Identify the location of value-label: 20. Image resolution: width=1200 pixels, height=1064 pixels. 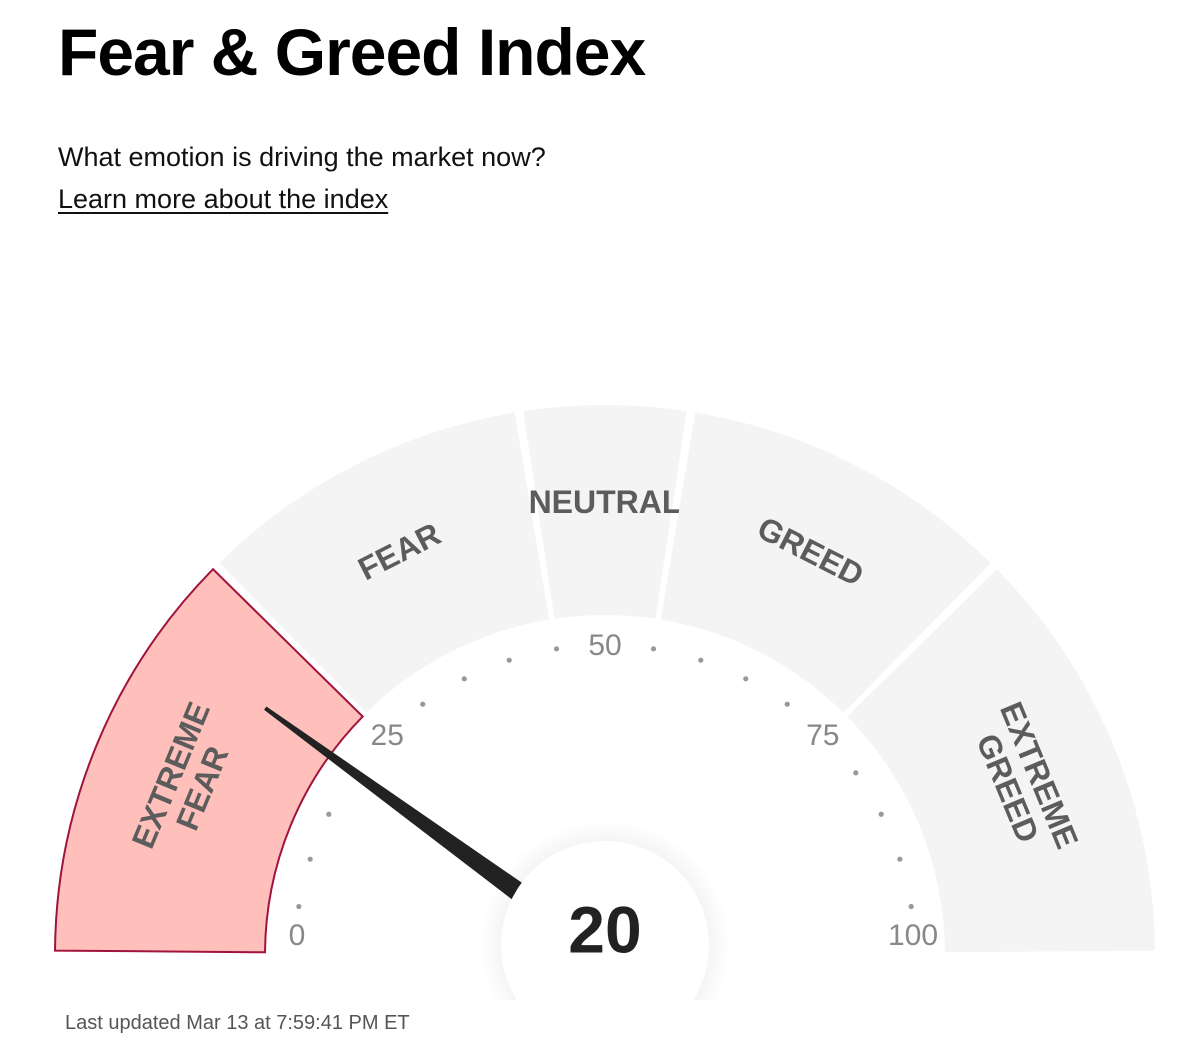
(604, 929).